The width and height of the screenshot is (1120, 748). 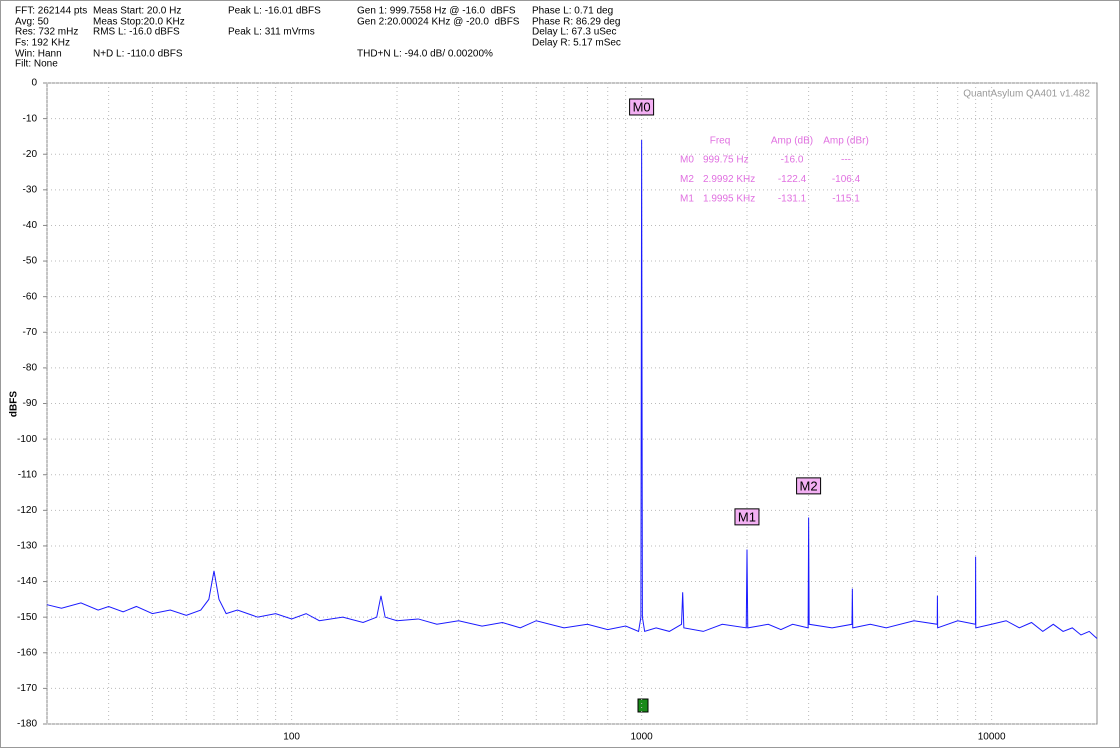 I want to click on y-tick-label: -10, so click(x=30, y=118).